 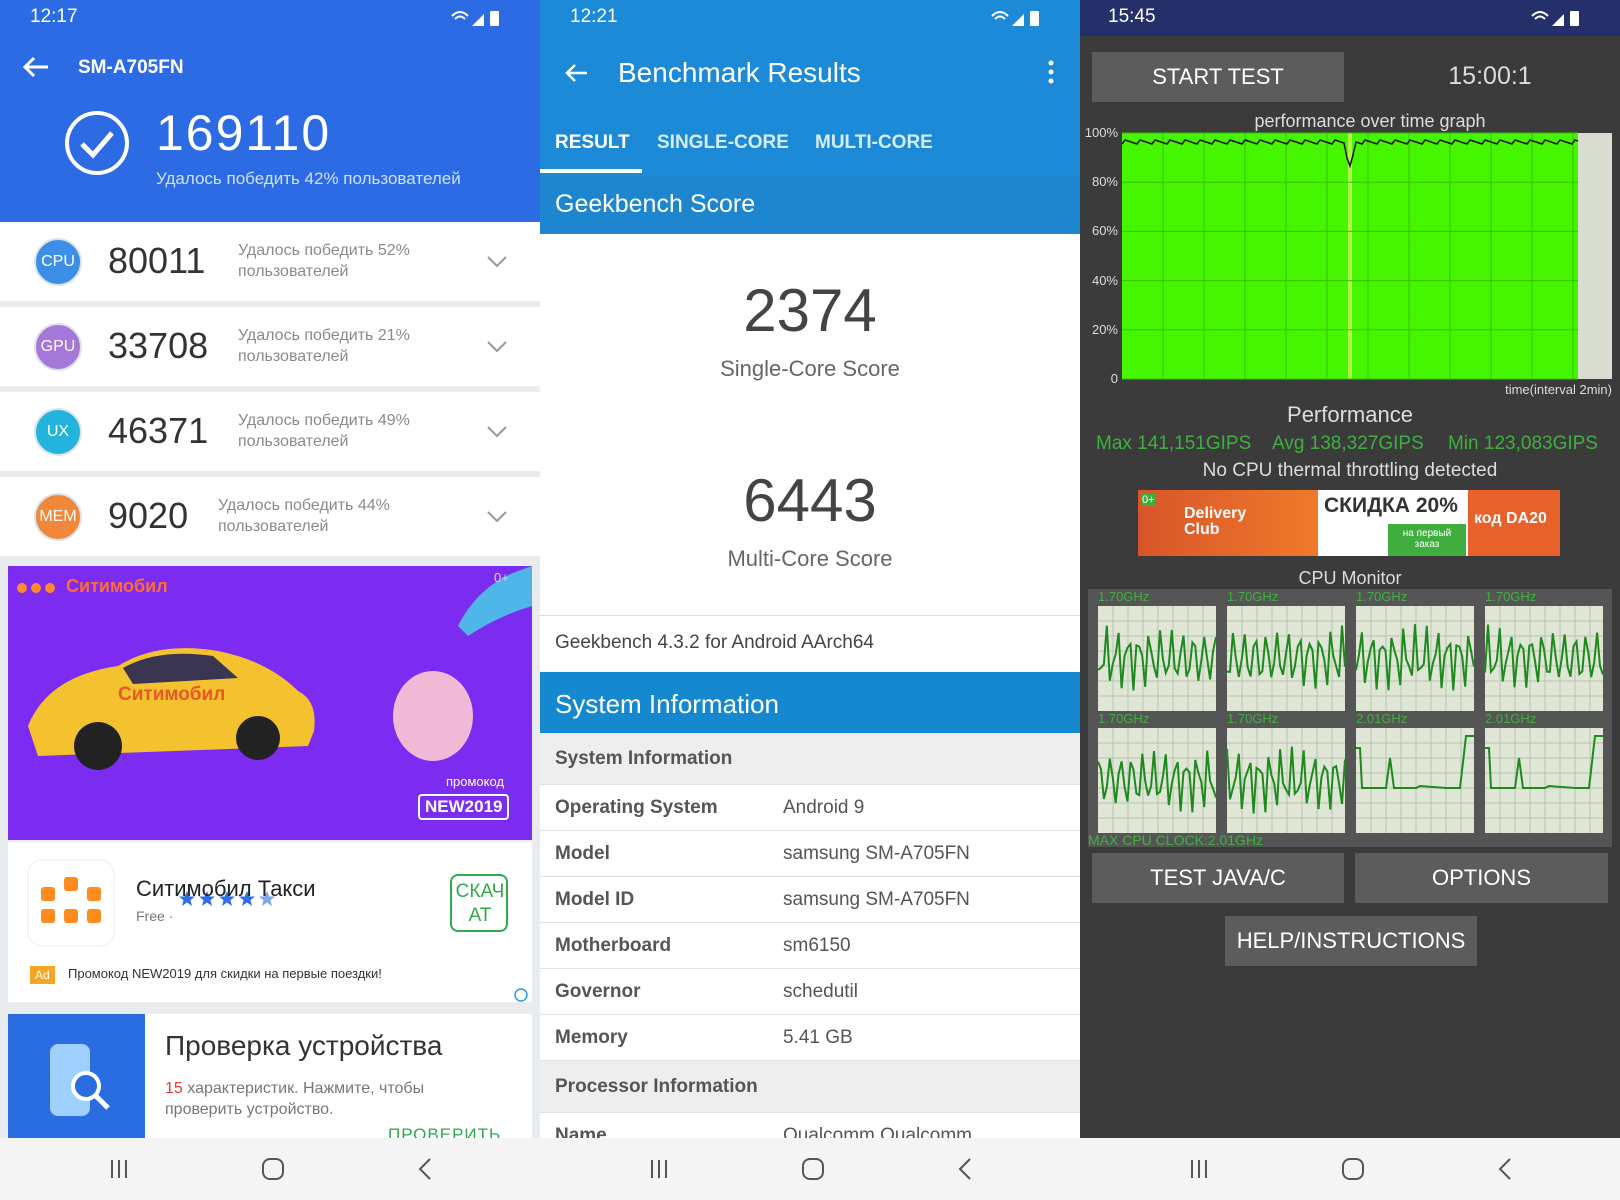 I want to click on total-score: 169110, so click(x=244, y=133).